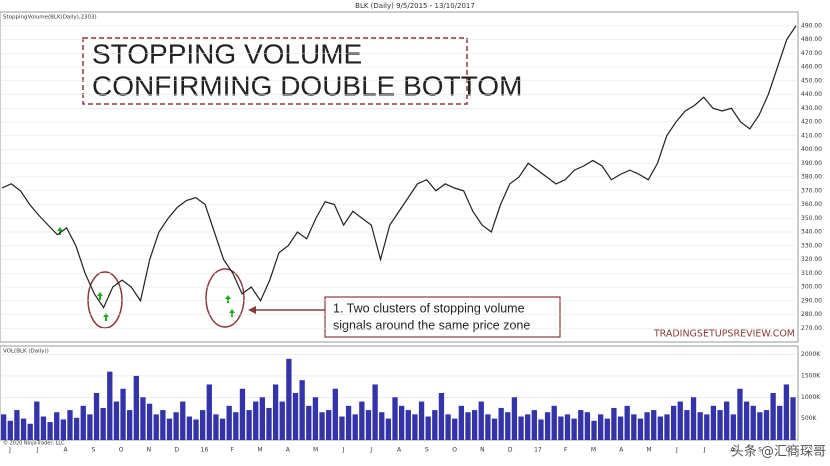 The image size is (830, 466). I want to click on copyright: © 2020 NinjaTrader, LLC, so click(34, 443).